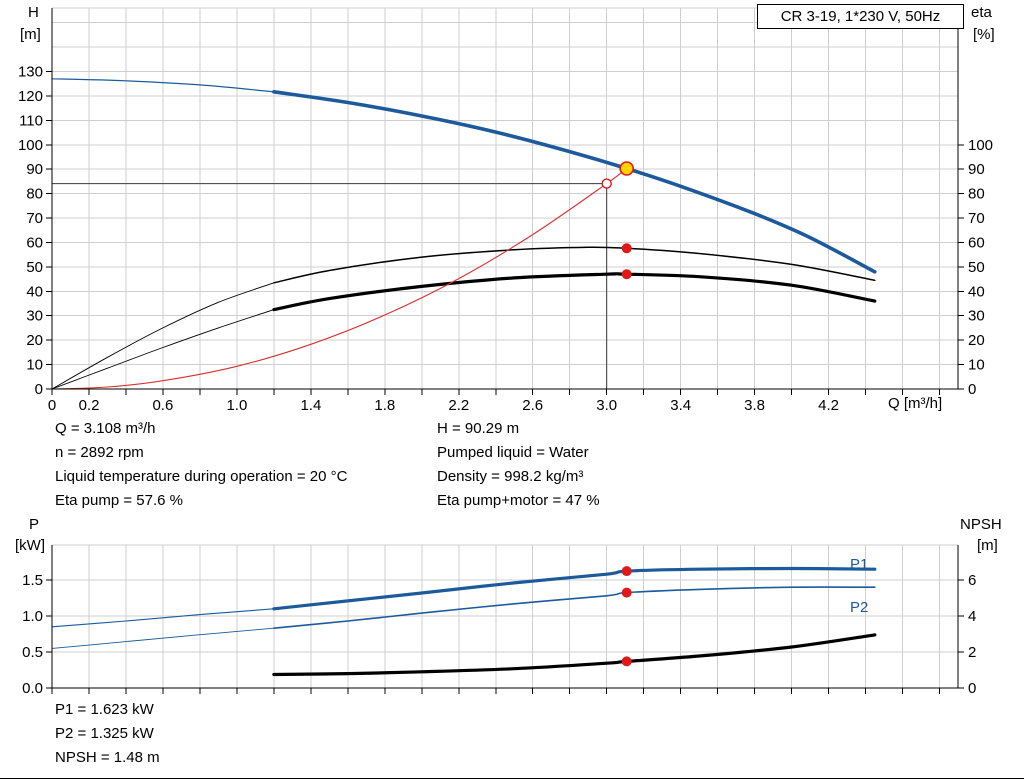  I want to click on axis-tick-labels: 0.0 0.5 1.0 1.5 0 2 4 6, so click(499, 634).